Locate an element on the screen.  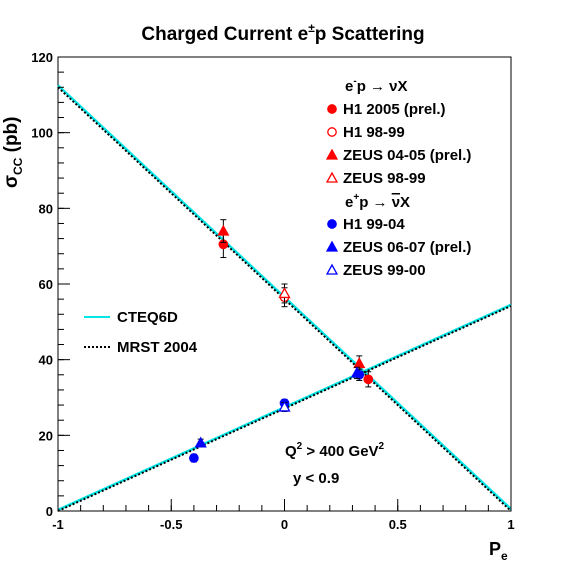
y-tick-label: 20 is located at coordinates (46, 435).